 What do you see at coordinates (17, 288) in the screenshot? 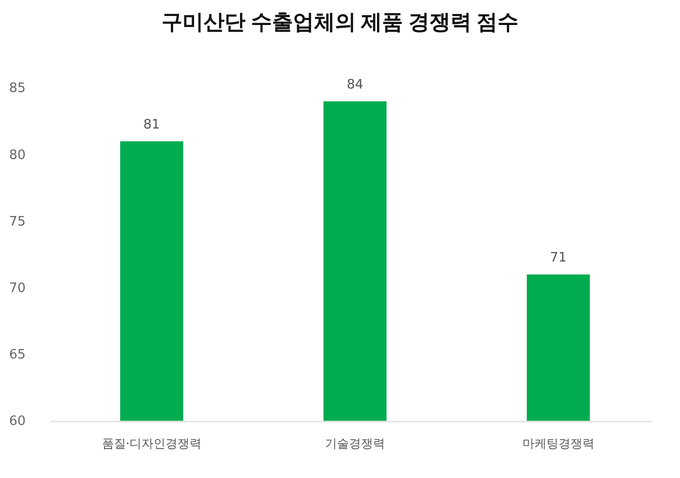
I see `y-tick-label: 70` at bounding box center [17, 288].